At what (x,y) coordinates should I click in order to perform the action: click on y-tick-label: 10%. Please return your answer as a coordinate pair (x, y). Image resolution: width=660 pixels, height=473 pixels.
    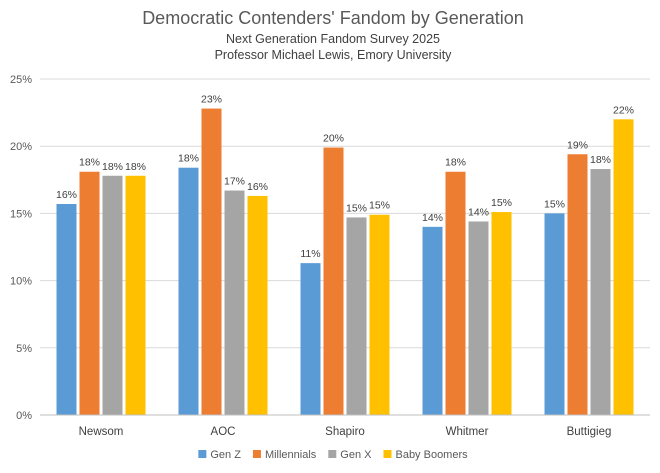
    Looking at the image, I should click on (21, 282).